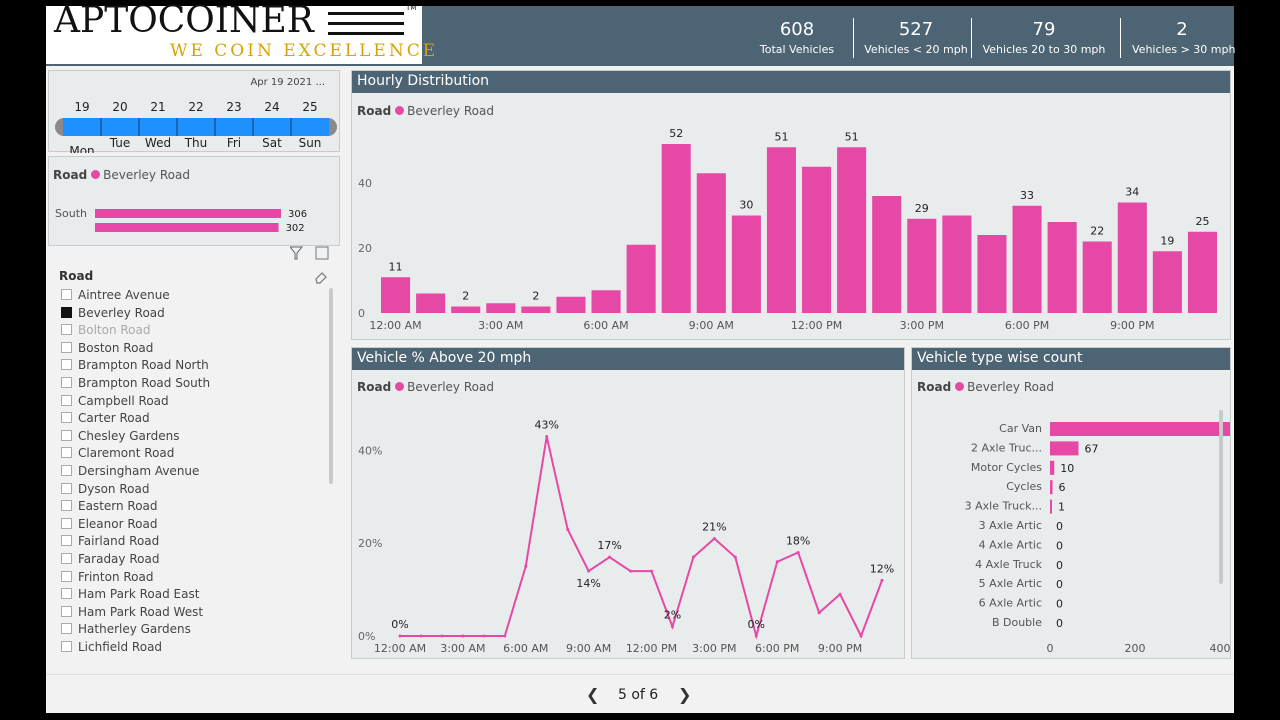 The image size is (1280, 720). I want to click on kpi-over-30: 2 Vehicles > 30 mph, so click(1183, 35).